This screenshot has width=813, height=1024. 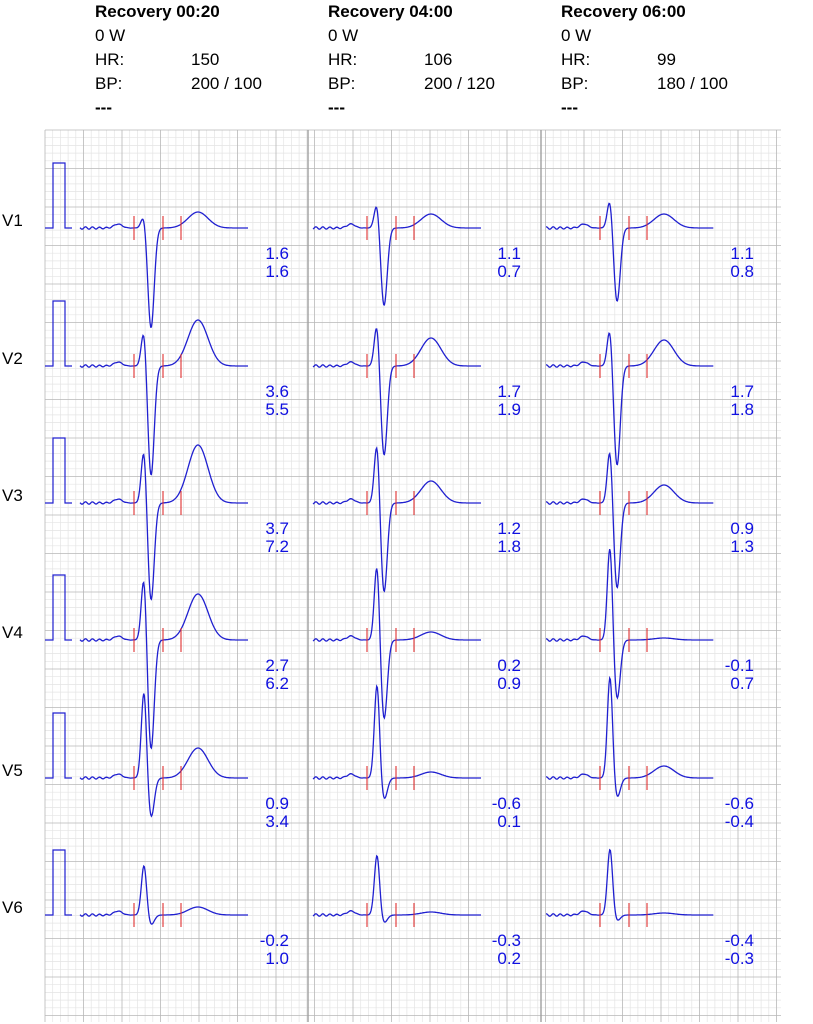 I want to click on lead-label-V5: V5, so click(x=12, y=770).